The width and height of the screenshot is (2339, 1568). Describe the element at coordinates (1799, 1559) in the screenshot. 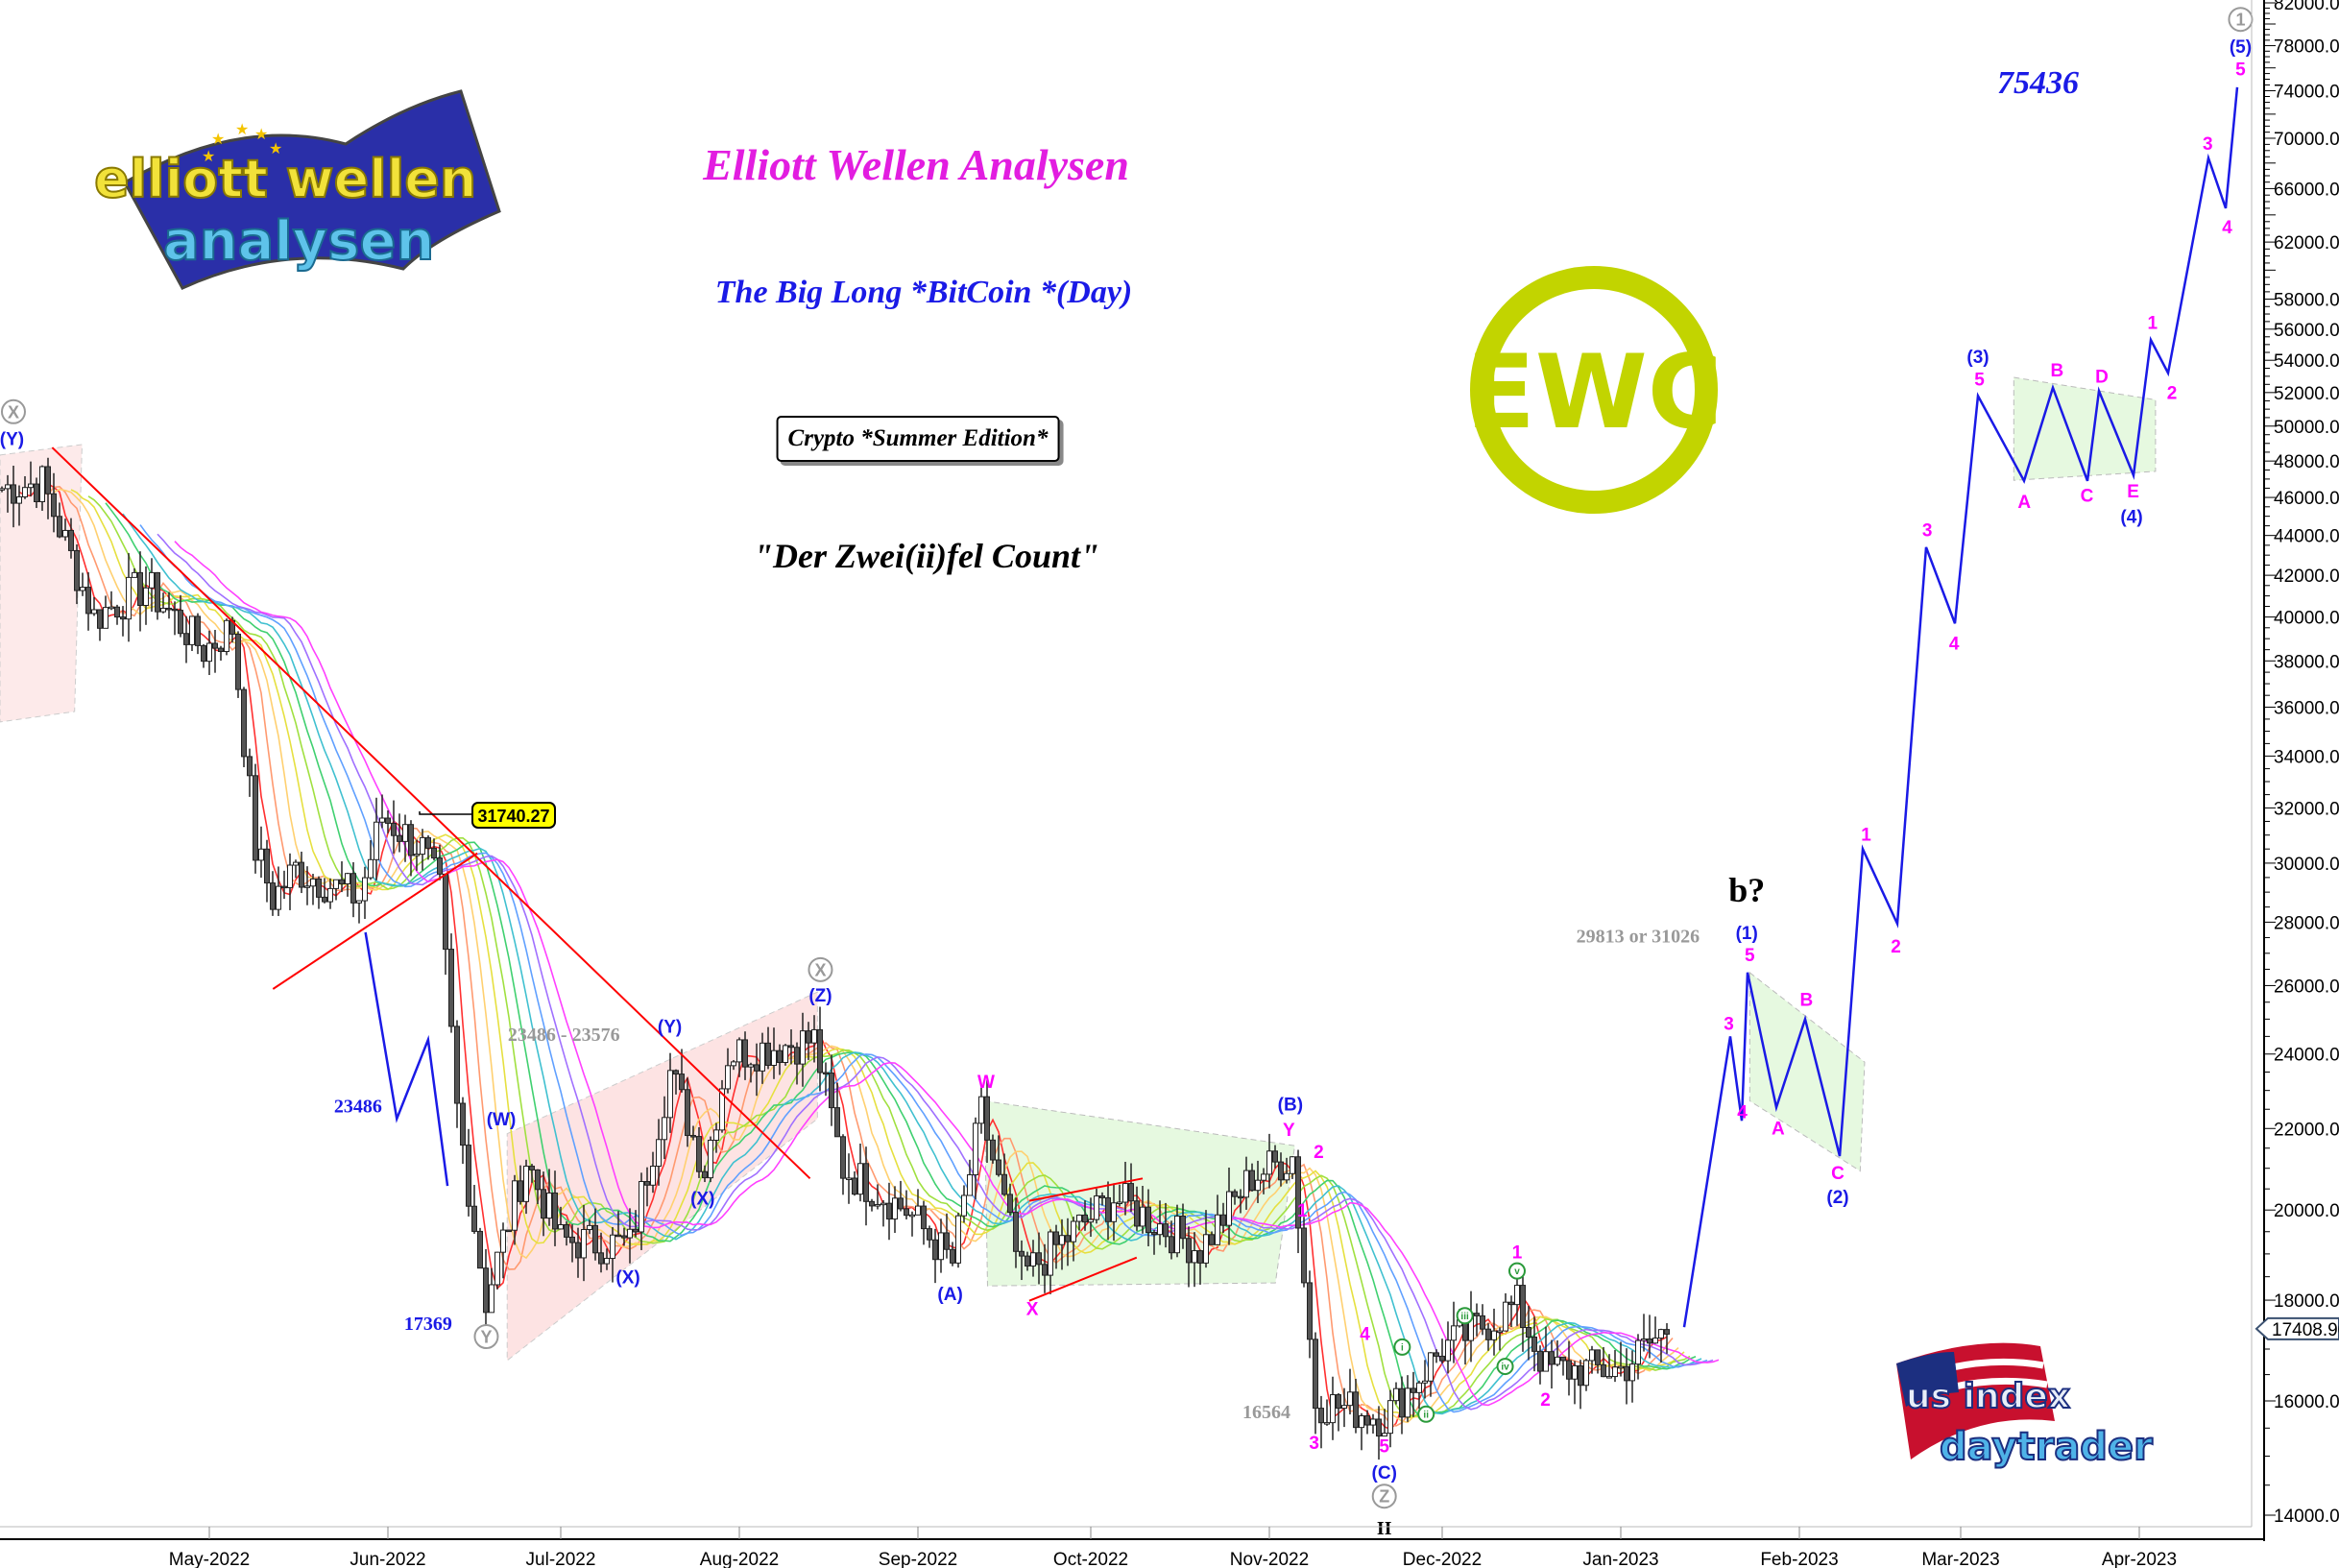

I see `time-tick-label: Feb-2023` at that location.